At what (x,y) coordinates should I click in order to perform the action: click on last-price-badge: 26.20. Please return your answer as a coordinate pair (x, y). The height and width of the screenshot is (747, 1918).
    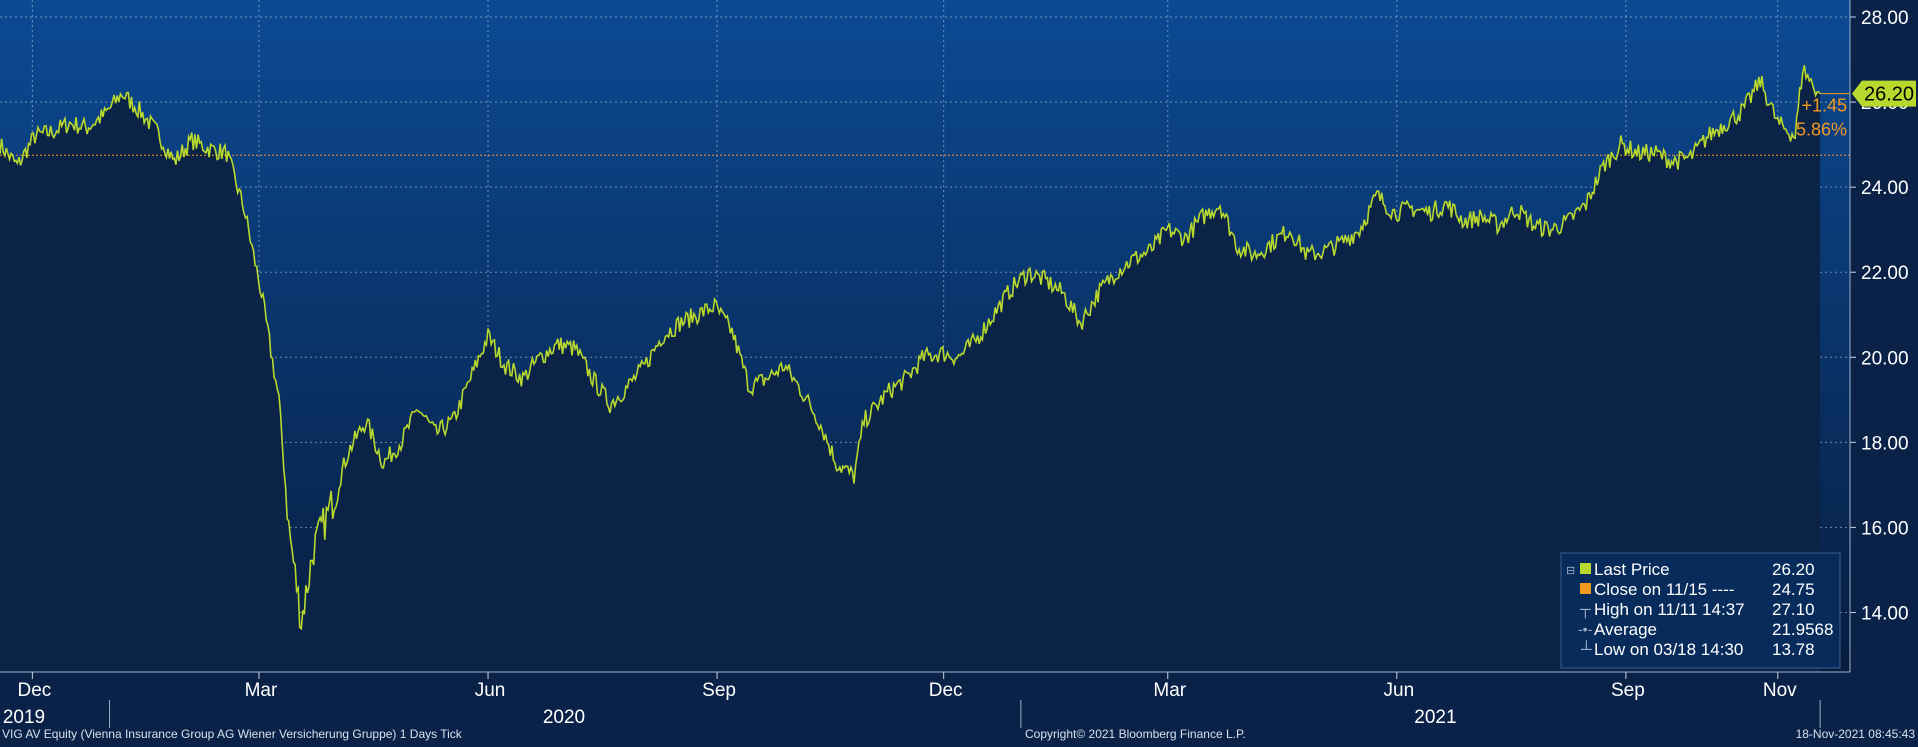
    Looking at the image, I should click on (1884, 93).